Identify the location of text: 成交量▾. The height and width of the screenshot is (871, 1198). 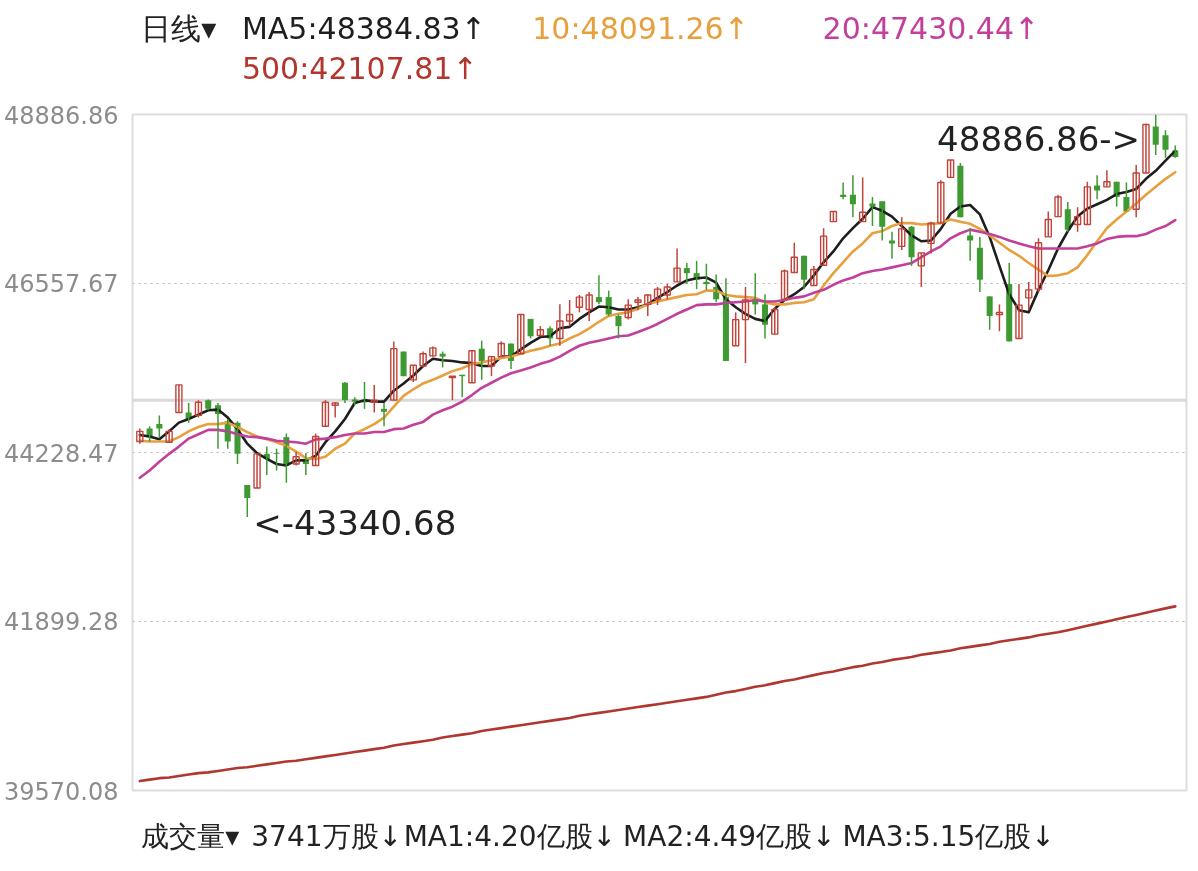
(190, 836).